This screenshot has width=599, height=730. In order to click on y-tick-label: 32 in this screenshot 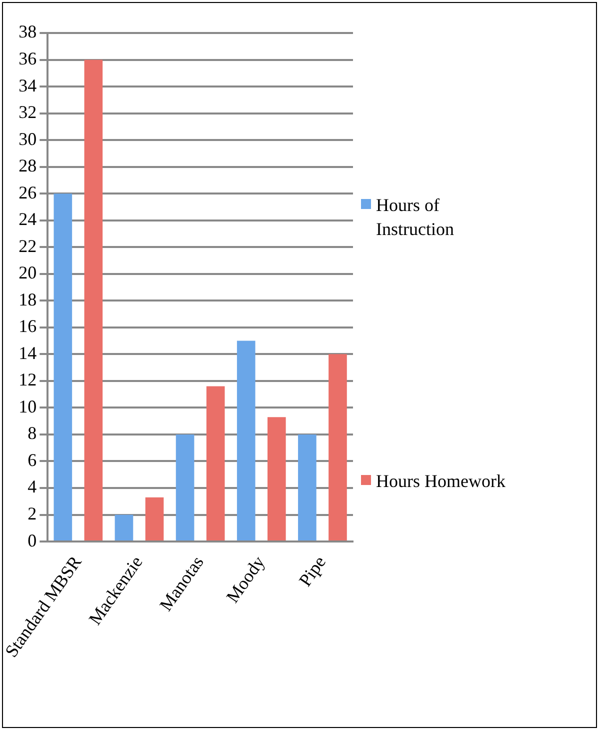, I will do `click(27, 112)`.